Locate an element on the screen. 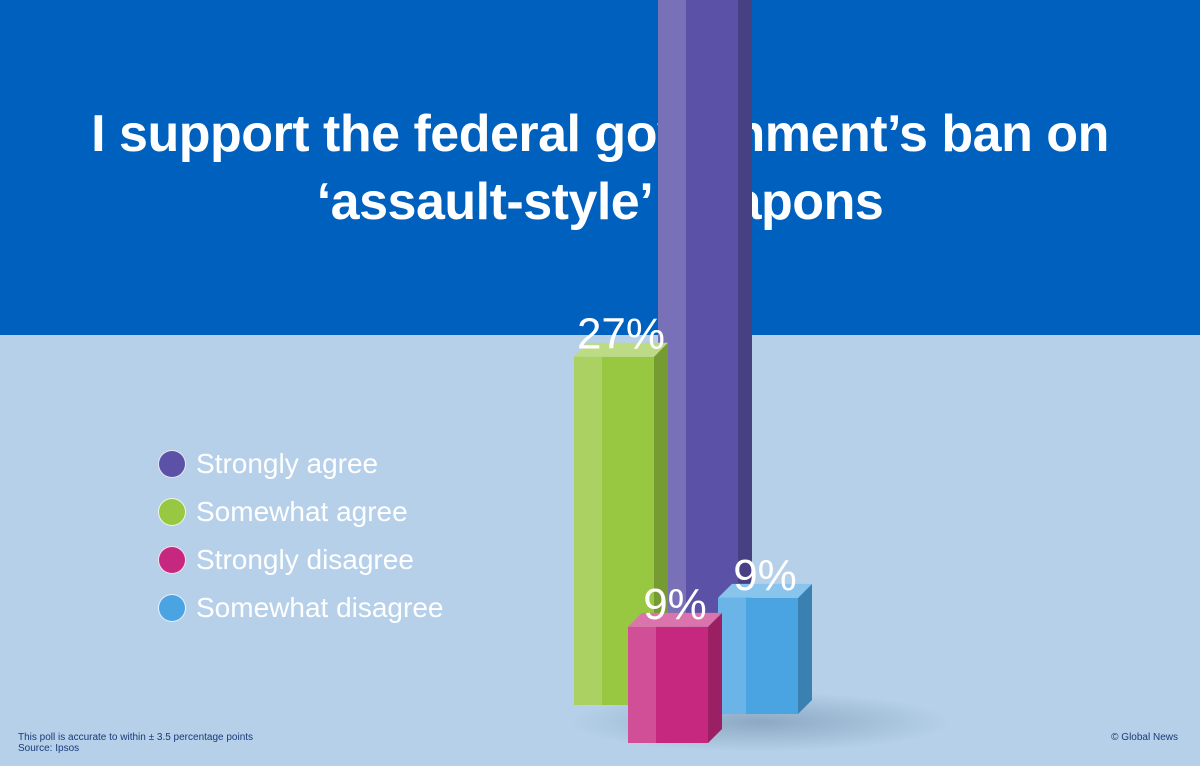 The width and height of the screenshot is (1200, 766). legend-label: Strongly disagree is located at coordinates (305, 559).